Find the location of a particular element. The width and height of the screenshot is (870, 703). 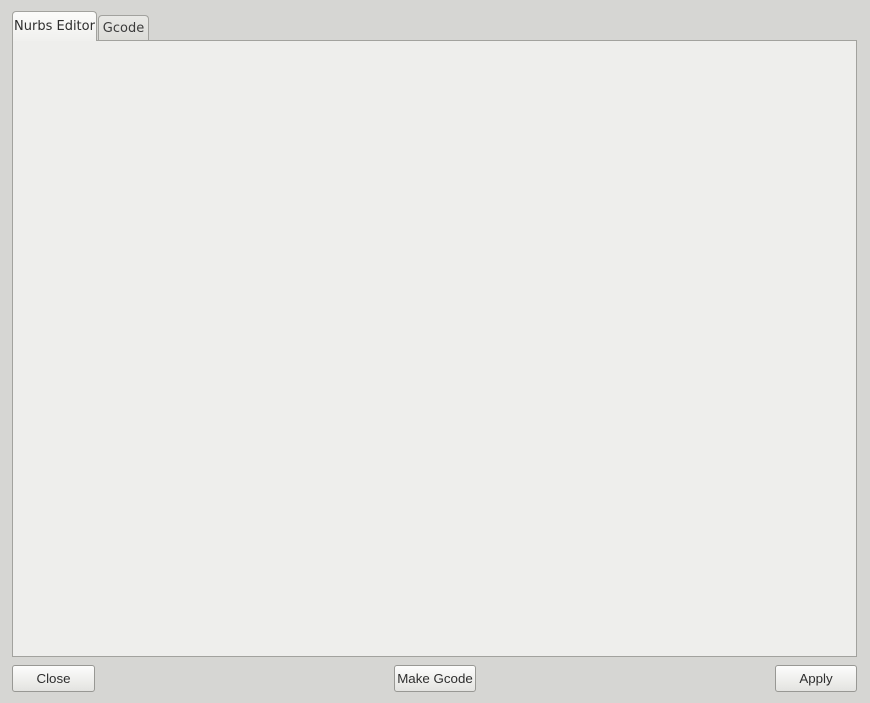

tab-nurbs-editor: Nurbs Editor is located at coordinates (54, 26).